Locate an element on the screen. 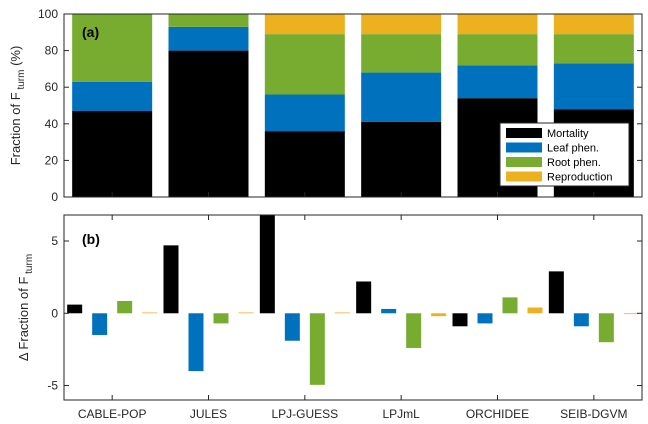  bar-a-seib-dgvm-root-phen is located at coordinates (593, 49).